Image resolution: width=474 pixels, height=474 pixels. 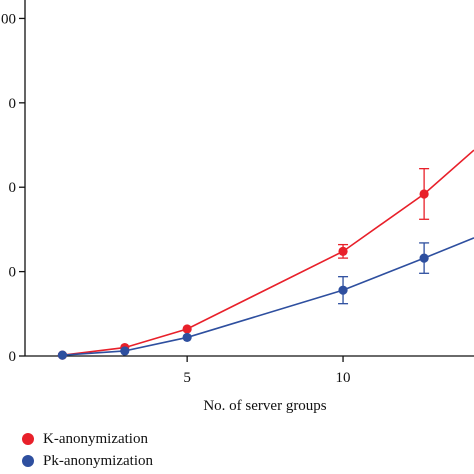 What do you see at coordinates (98, 460) in the screenshot?
I see `legend-label: Pk-anonymization` at bounding box center [98, 460].